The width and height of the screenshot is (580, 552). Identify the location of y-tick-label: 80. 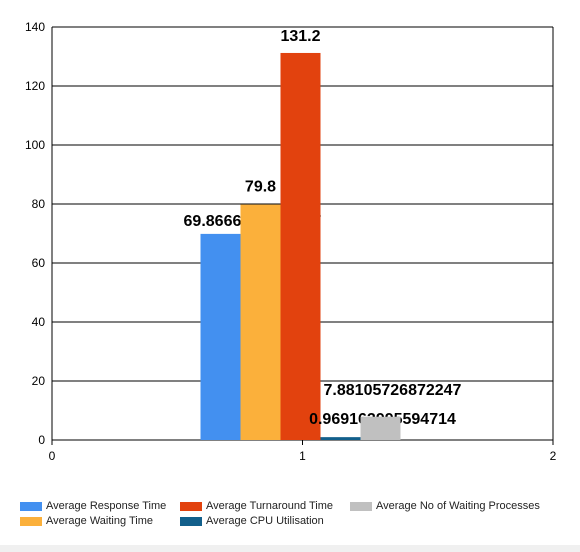
(39, 204).